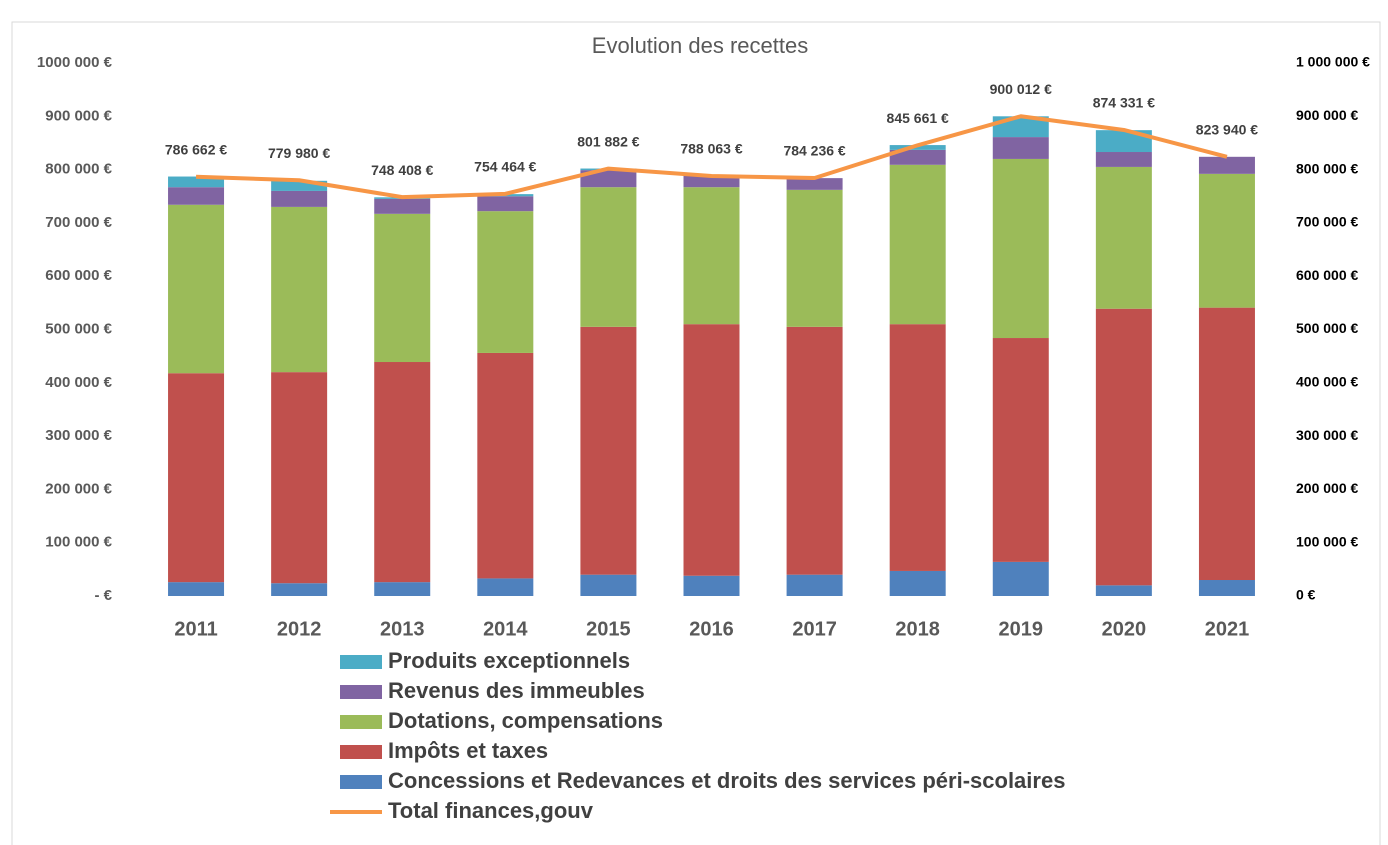 This screenshot has height=845, width=1388. Describe the element at coordinates (1021, 89) in the screenshot. I see `data-label: 900 012 €` at that location.